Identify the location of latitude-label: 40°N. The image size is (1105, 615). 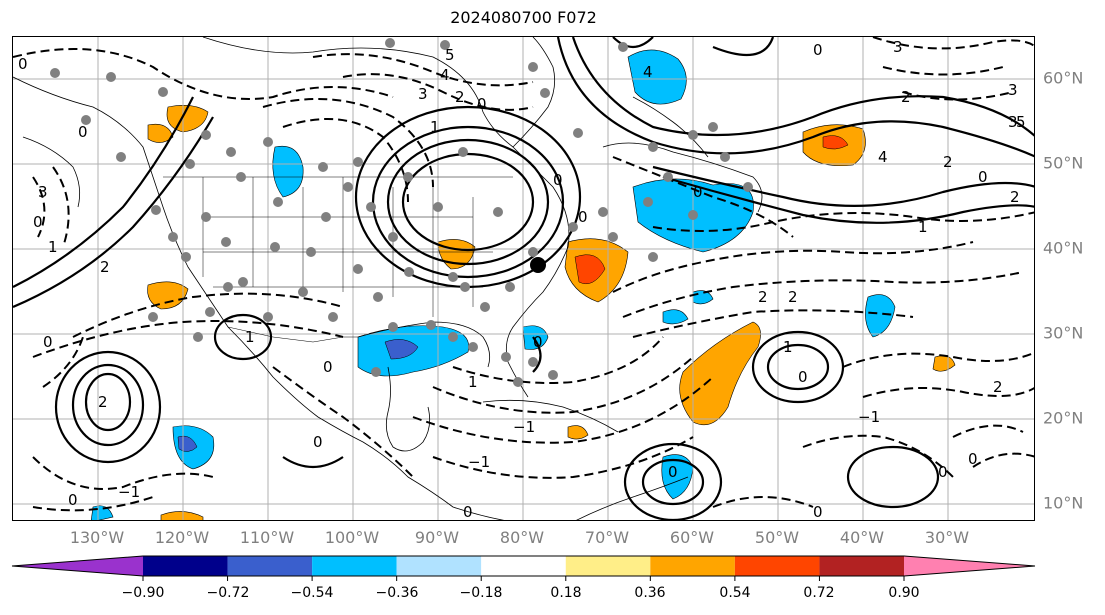
(1063, 248).